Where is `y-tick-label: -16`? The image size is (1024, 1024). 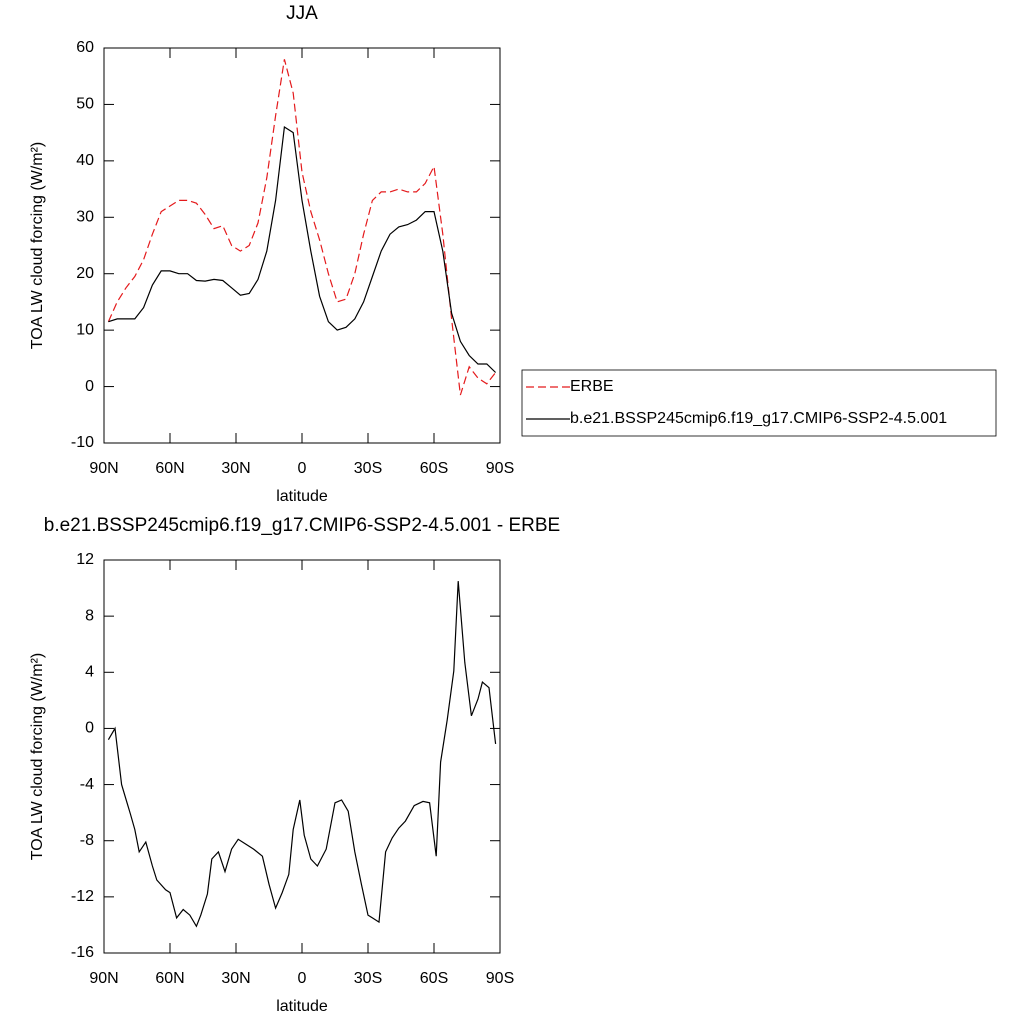 y-tick-label: -16 is located at coordinates (82, 952).